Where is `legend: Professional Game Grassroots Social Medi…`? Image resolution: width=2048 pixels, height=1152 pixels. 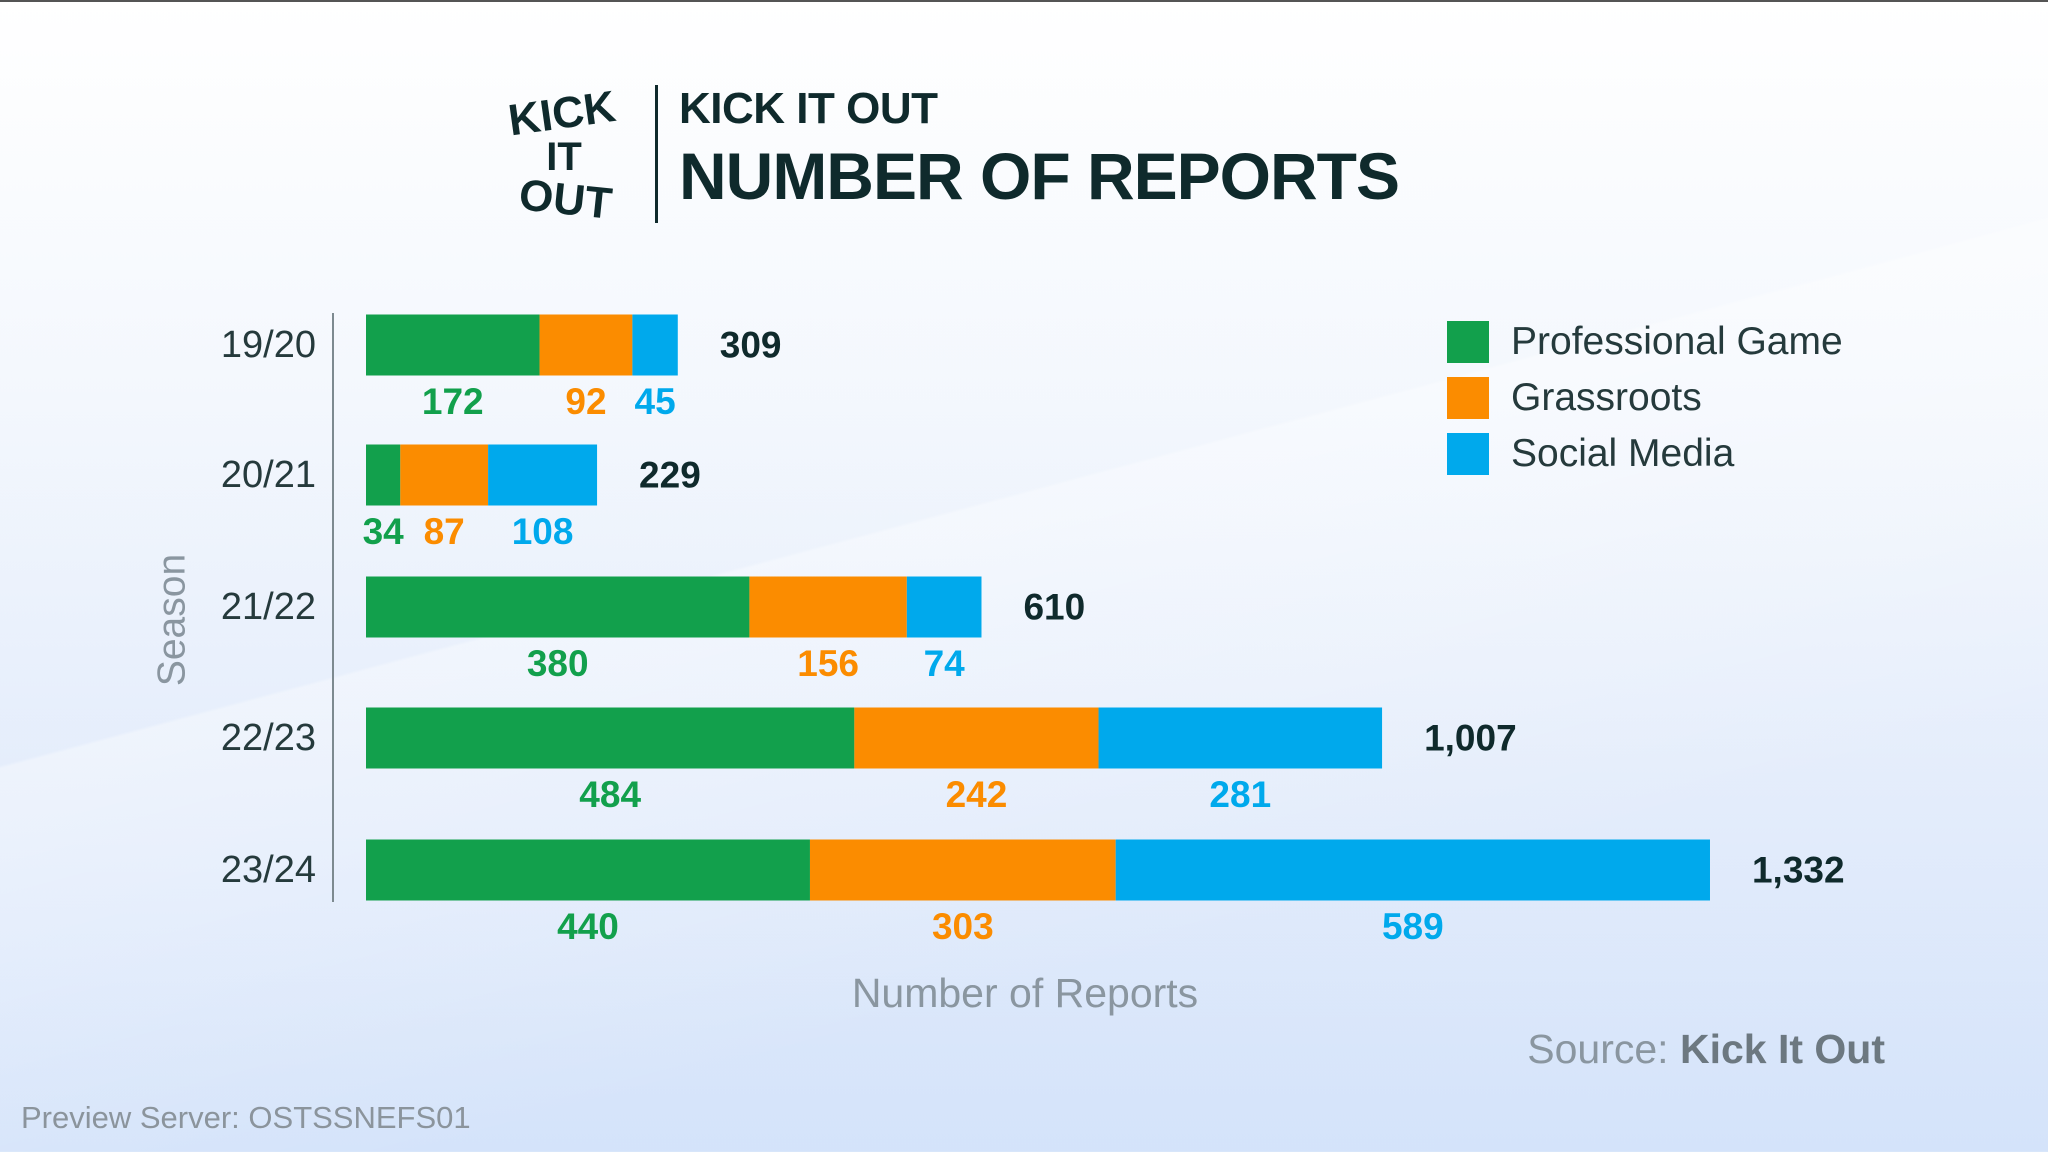
legend: Professional Game Grassroots Social Medi… is located at coordinates (1645, 398).